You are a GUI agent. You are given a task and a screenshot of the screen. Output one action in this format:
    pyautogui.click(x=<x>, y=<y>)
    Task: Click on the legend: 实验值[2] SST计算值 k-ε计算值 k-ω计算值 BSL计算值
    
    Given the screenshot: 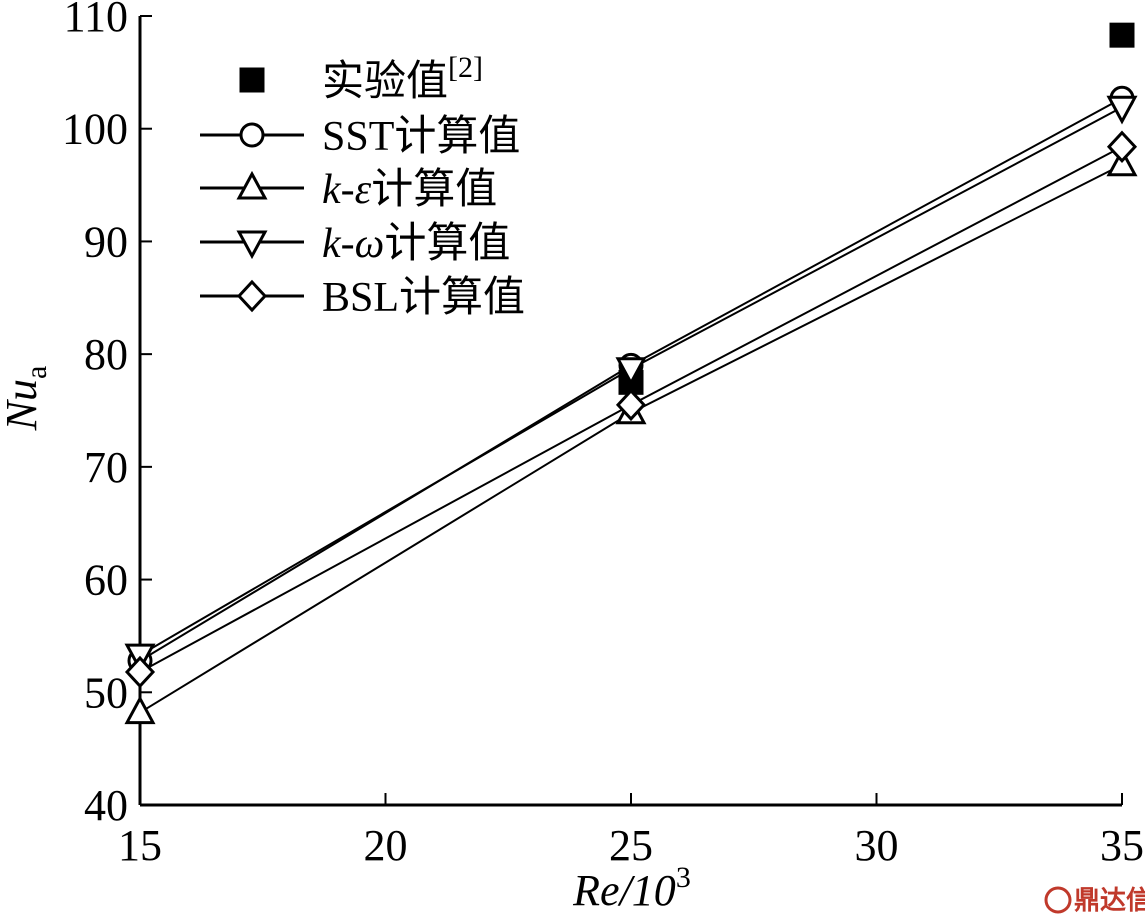 What is the action you would take?
    pyautogui.click(x=362, y=186)
    